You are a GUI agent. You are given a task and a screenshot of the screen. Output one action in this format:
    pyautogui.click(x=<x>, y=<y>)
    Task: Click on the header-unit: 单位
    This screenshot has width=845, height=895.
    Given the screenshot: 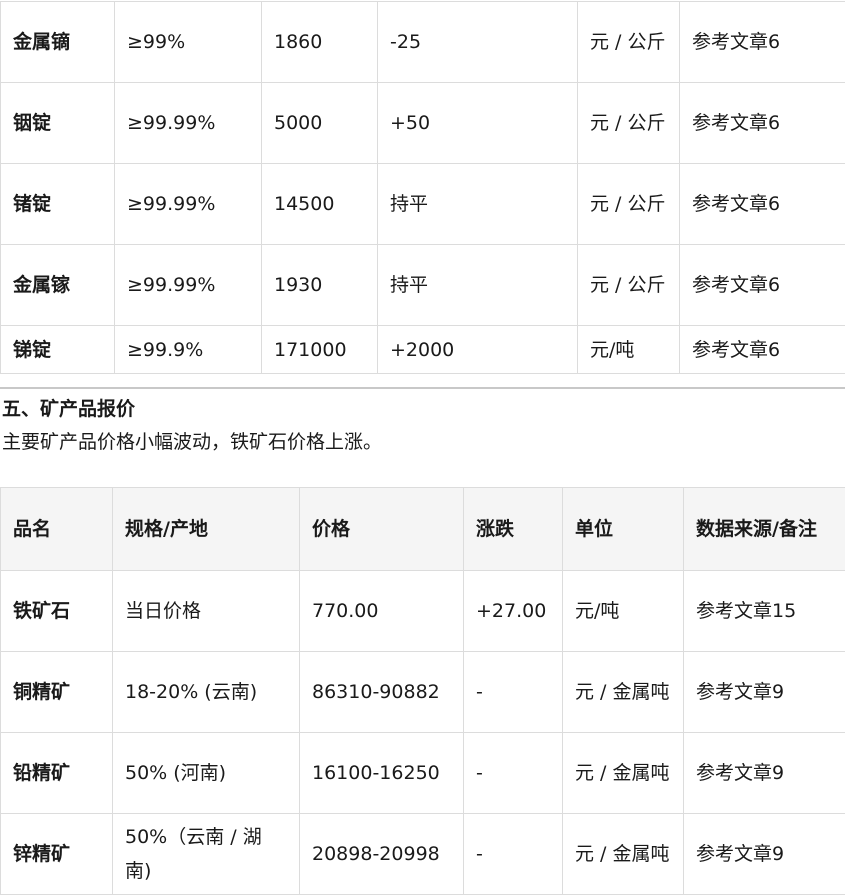 What is the action you would take?
    pyautogui.click(x=623, y=529)
    